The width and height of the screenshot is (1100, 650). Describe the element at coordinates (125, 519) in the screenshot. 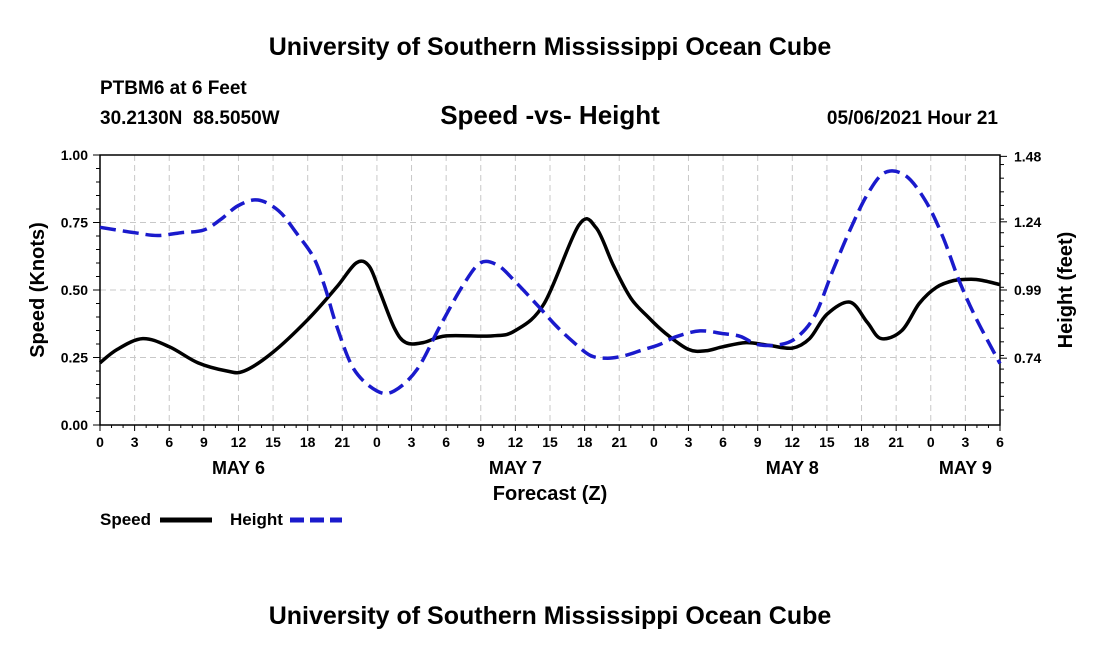

I see `legend-speed-label: Speed` at that location.